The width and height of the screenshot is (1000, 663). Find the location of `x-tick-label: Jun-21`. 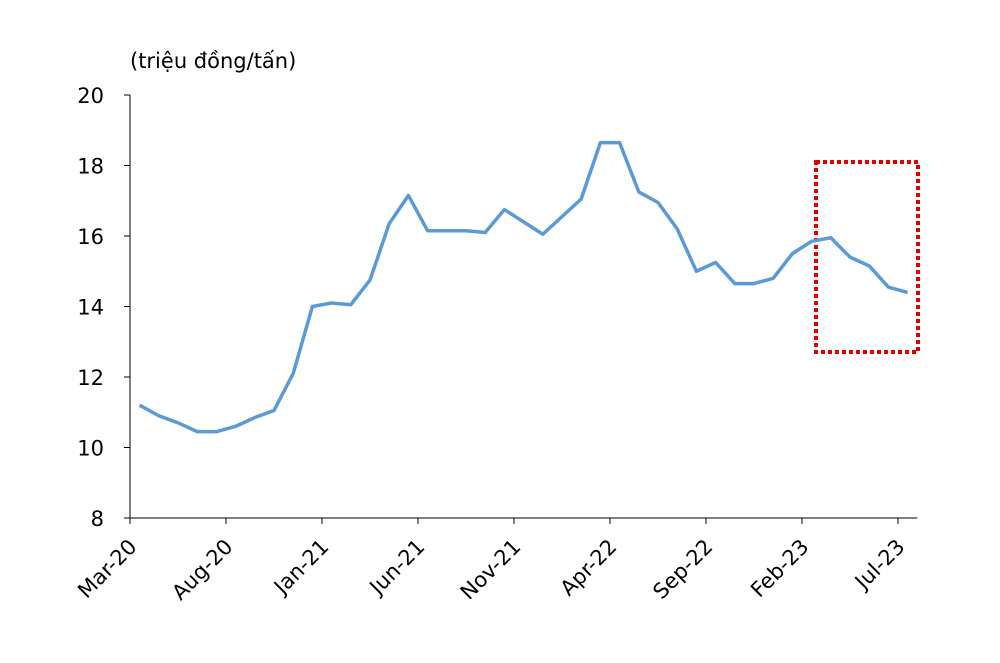

x-tick-label: Jun-21 is located at coordinates (397, 568).